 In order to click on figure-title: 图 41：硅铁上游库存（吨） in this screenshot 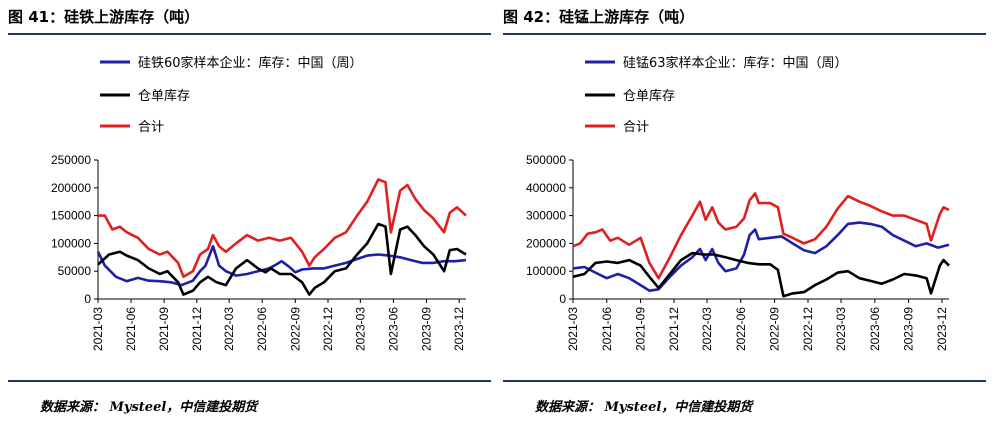, I will do `click(104, 17)`.